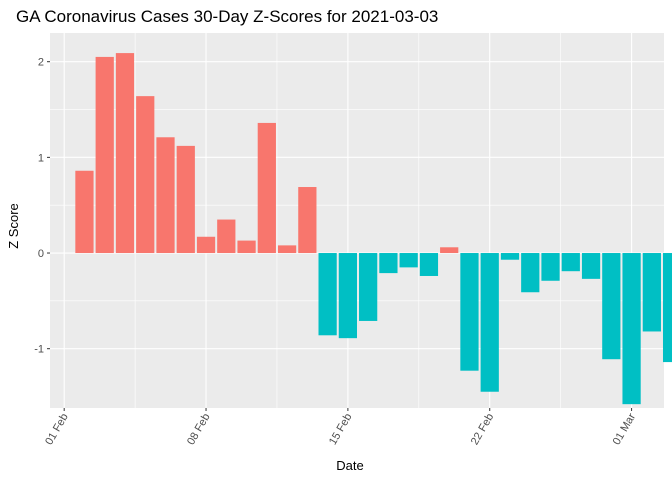 This screenshot has height=480, width=672. I want to click on x-tick-label: 15 Feb, so click(341, 430).